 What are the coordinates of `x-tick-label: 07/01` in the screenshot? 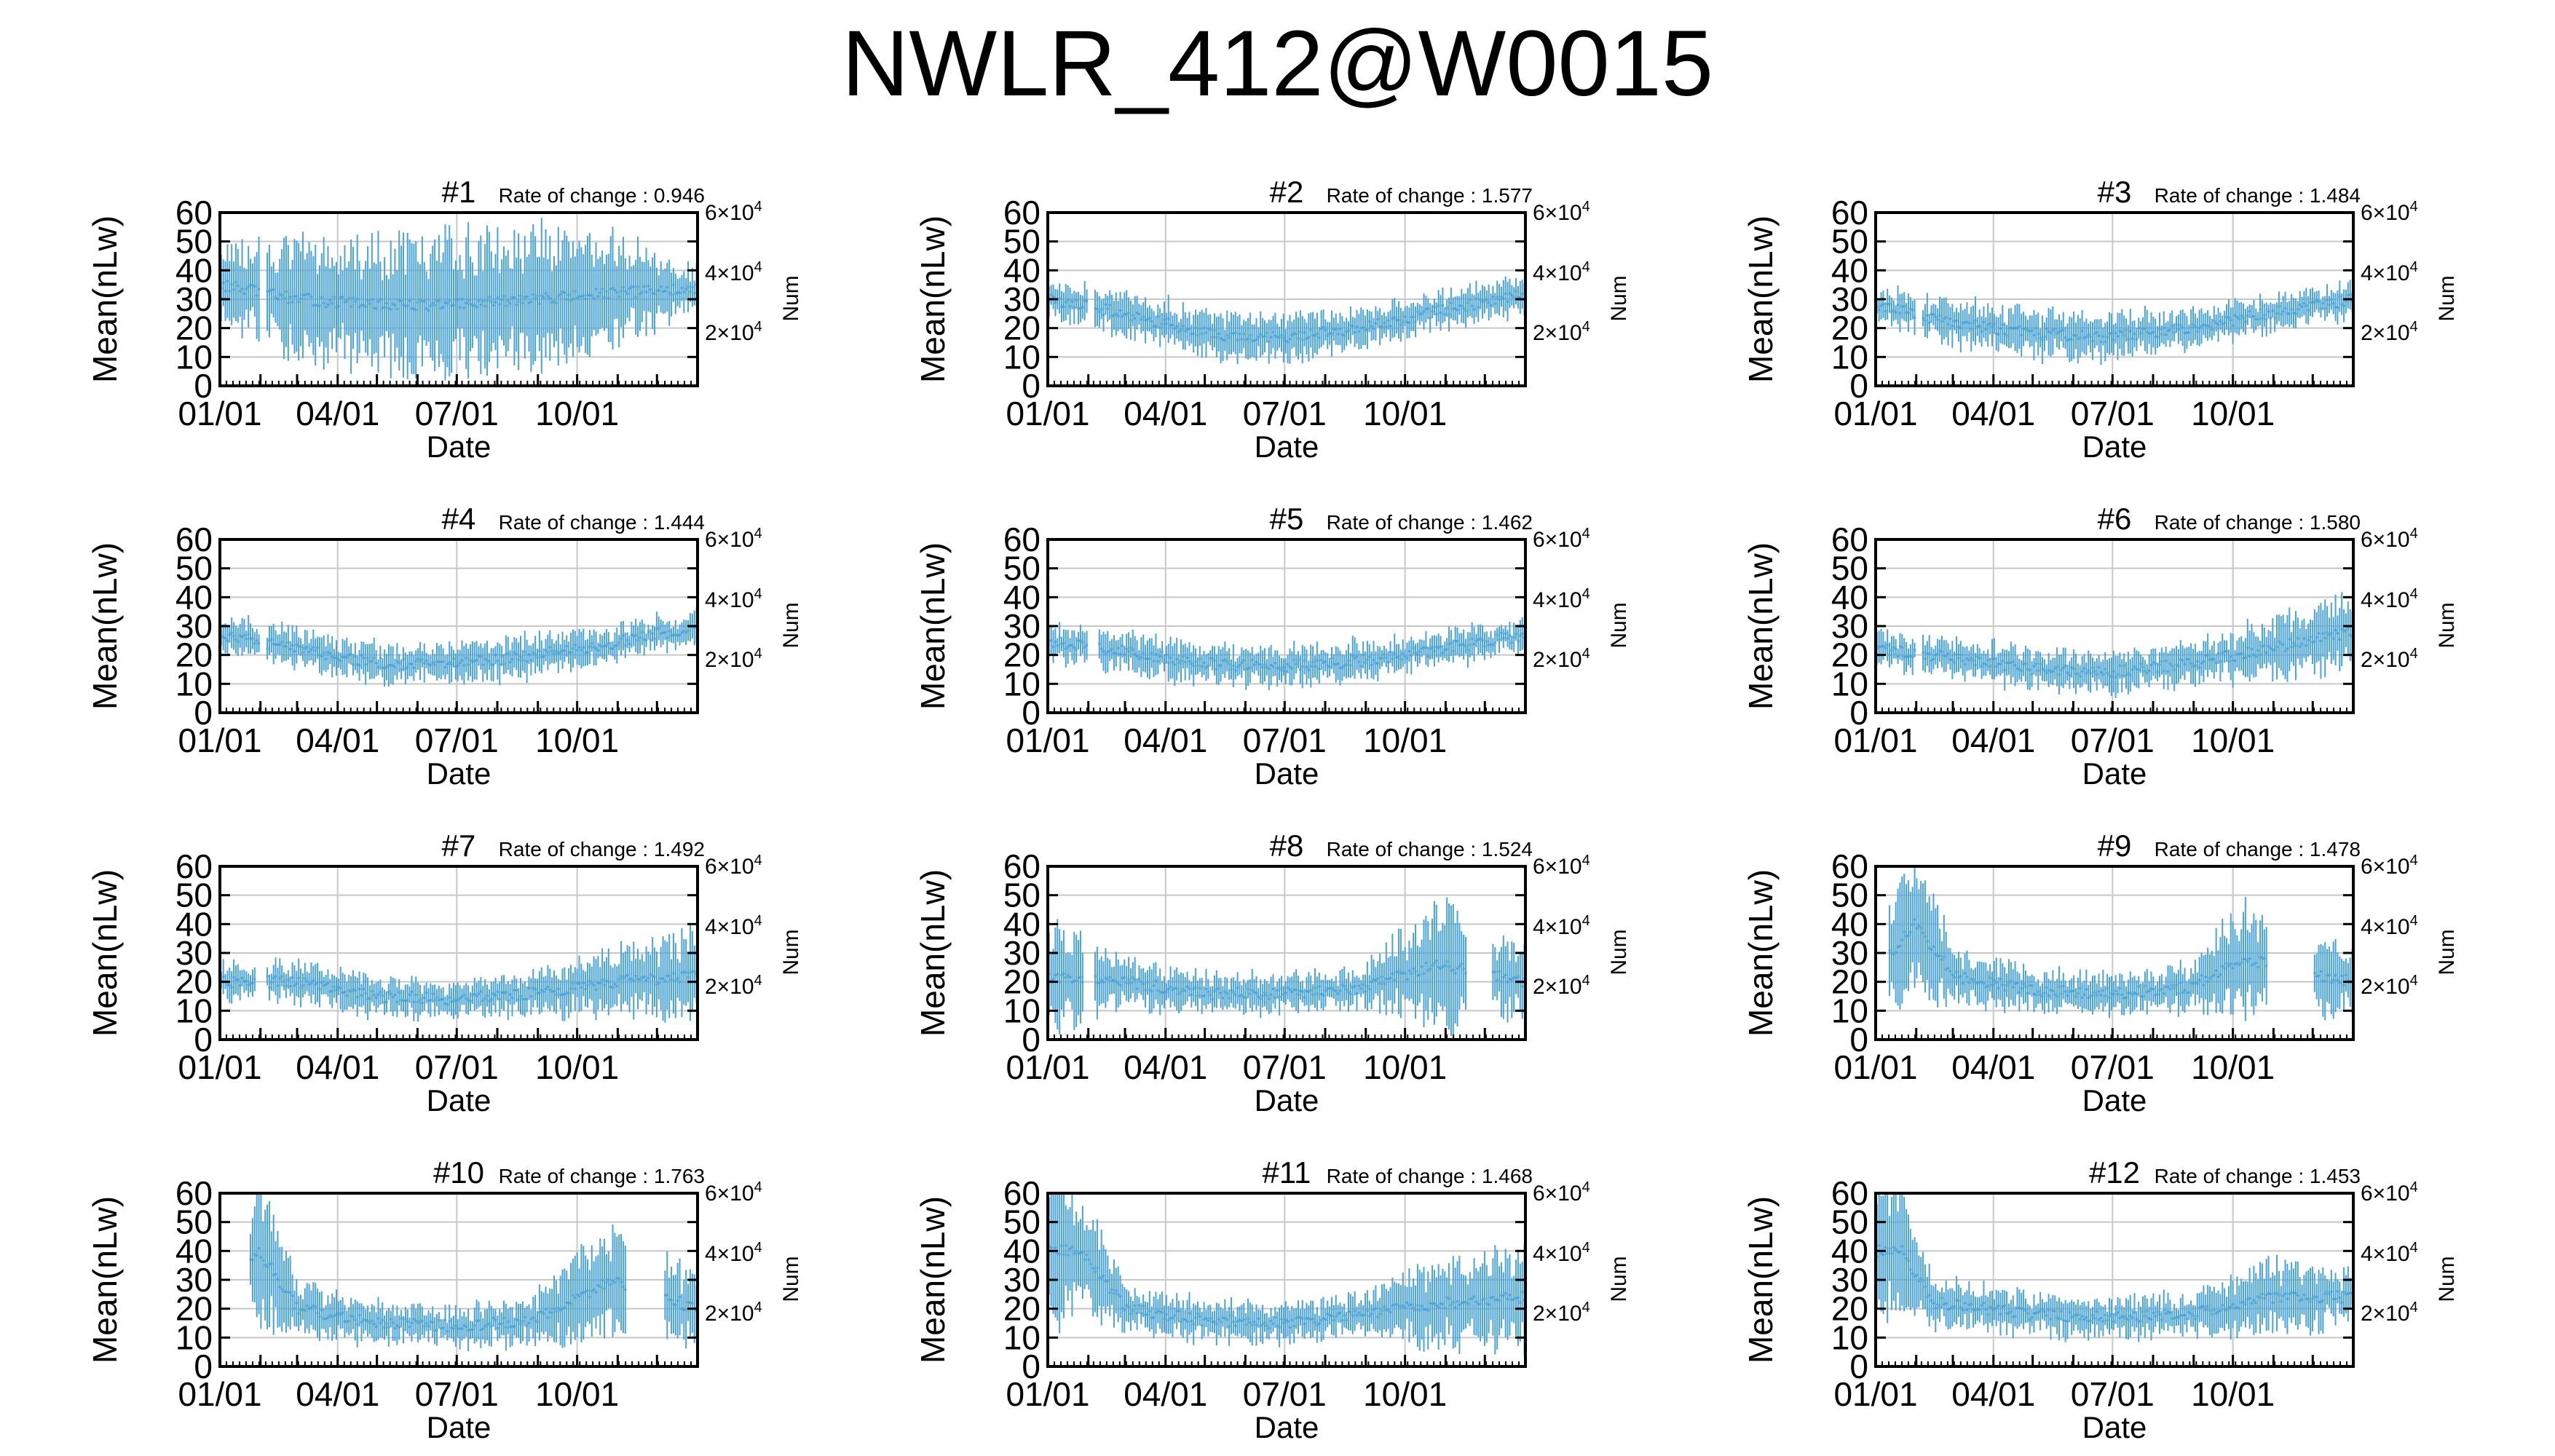 It's located at (457, 413).